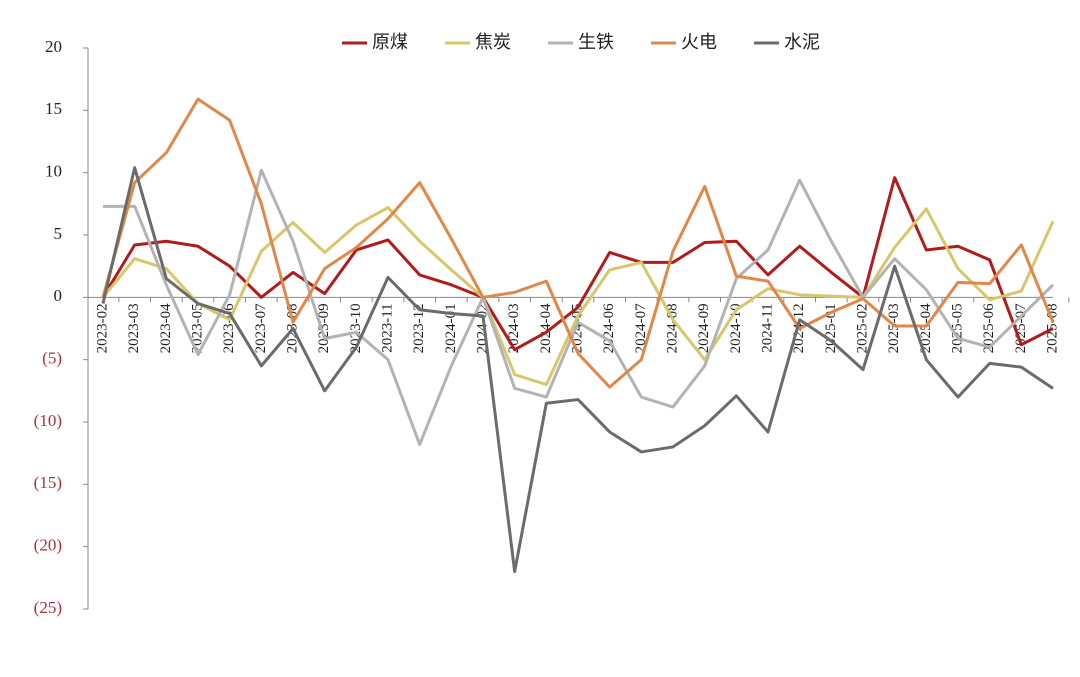  I want to click on y-tick-label: (25), so click(48, 607).